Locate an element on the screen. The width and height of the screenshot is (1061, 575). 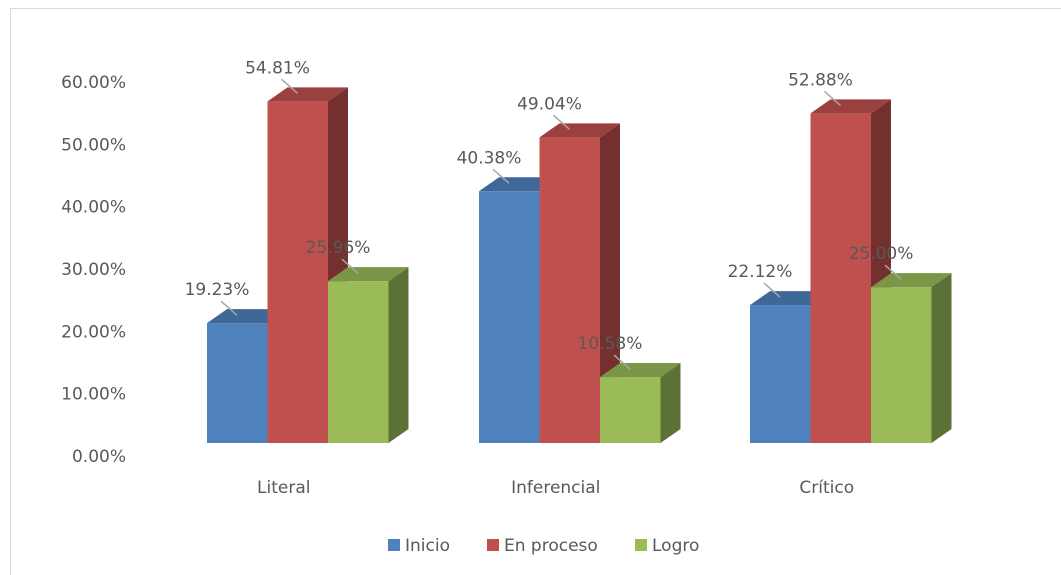
y-tick-label: 20.00% is located at coordinates (93, 332).